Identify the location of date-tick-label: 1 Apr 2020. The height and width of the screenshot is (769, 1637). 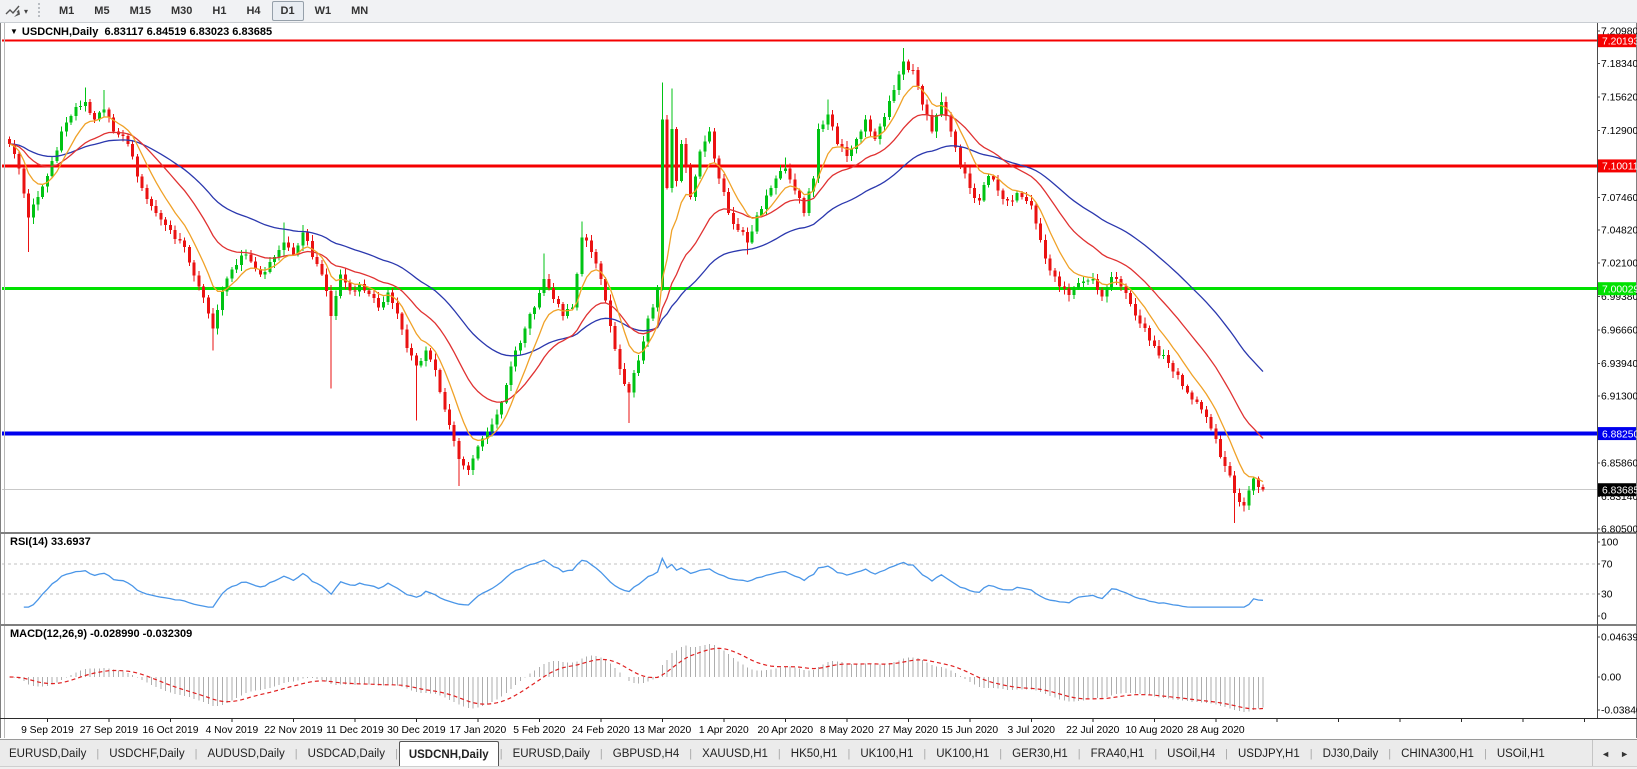
(724, 730).